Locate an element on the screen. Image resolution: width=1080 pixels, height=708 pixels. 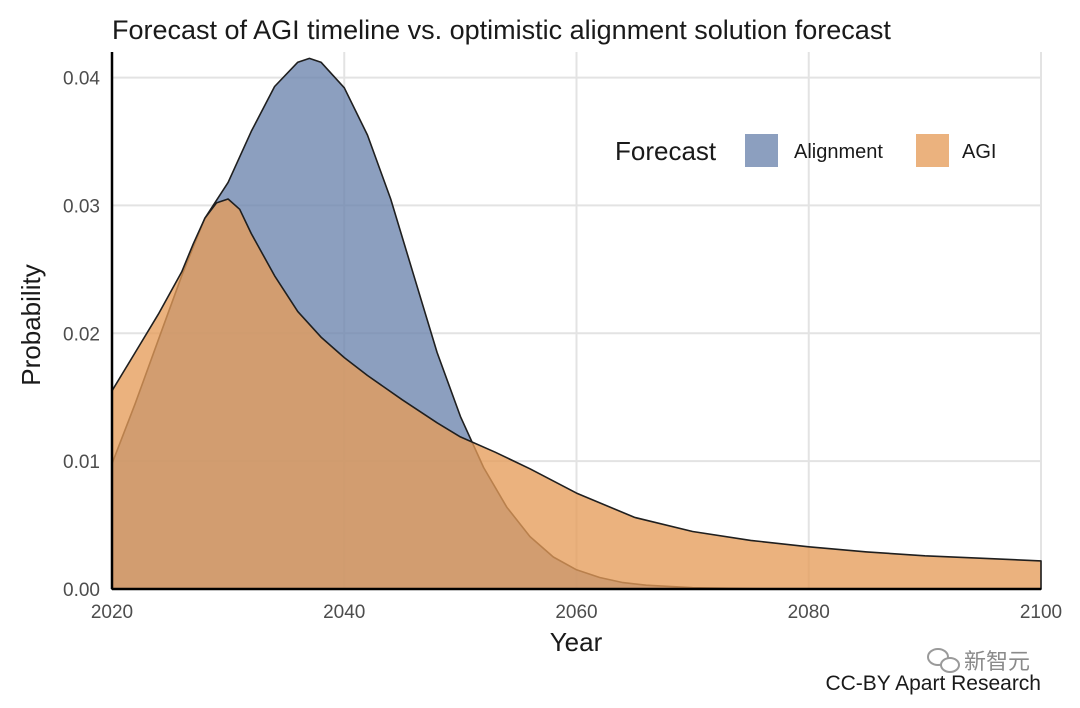
wechat-icon is located at coordinates (943, 660).